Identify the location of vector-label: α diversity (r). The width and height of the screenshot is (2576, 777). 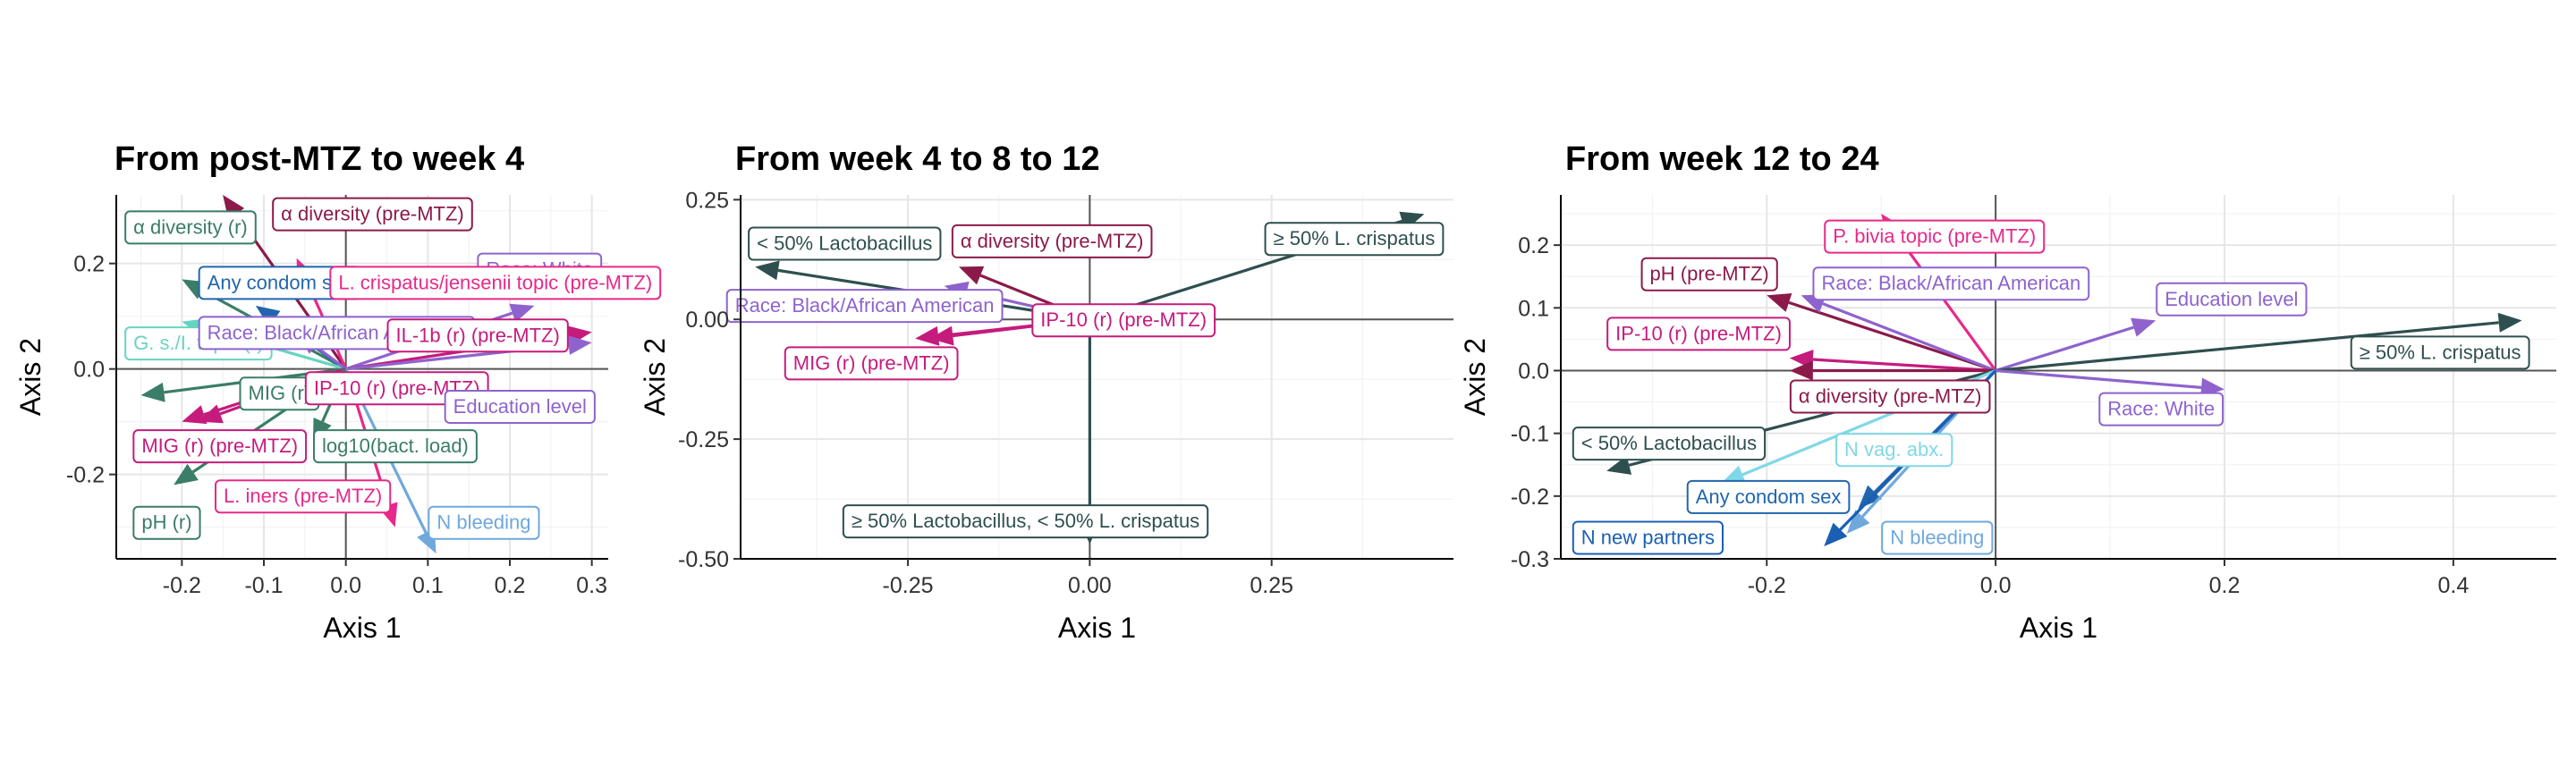
(190, 227).